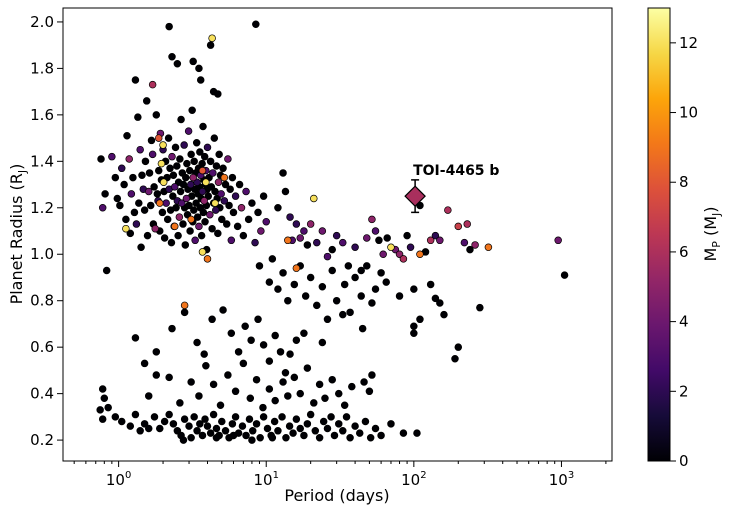 The height and width of the screenshot is (517, 729). What do you see at coordinates (46, 231) in the screenshot?
I see `y-axis-ticks: 0.2 0.4 0.6 0.8 1.0 1.2 1.4 1.6 1.8 2.0` at bounding box center [46, 231].